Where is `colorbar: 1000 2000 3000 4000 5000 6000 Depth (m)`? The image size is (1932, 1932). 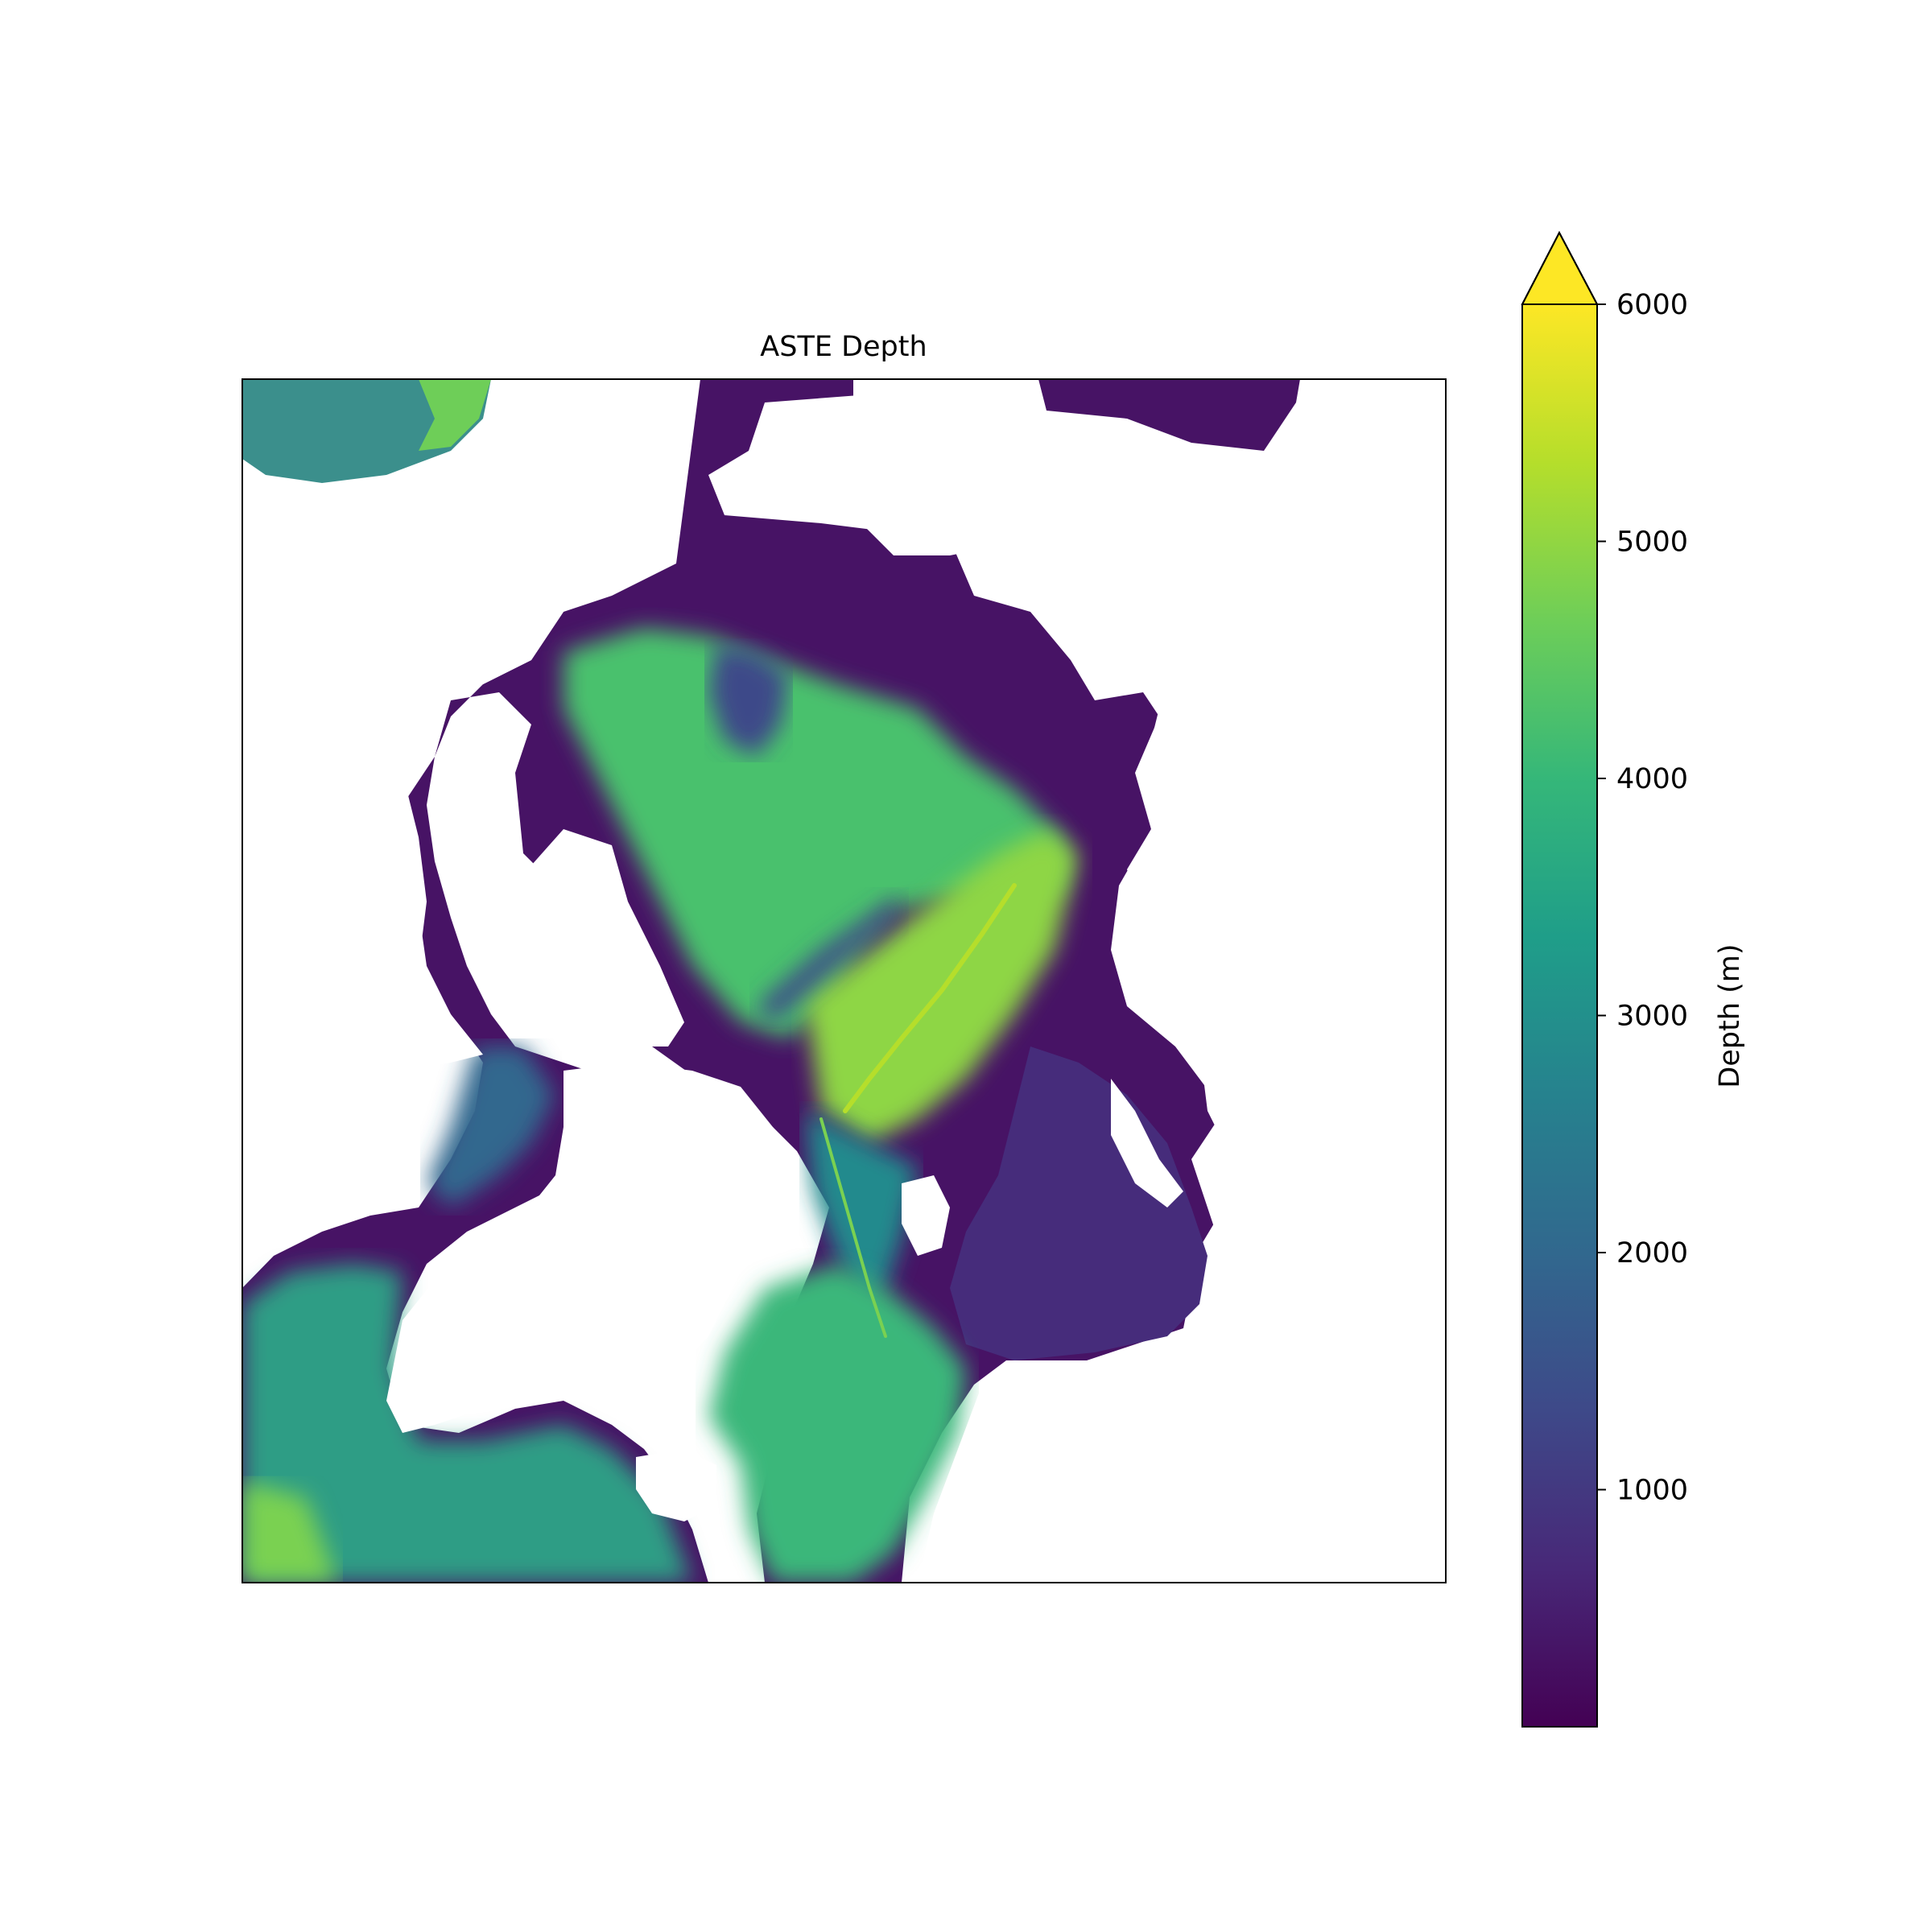 colorbar: 1000 2000 3000 4000 5000 6000 Depth (m) is located at coordinates (1633, 979).